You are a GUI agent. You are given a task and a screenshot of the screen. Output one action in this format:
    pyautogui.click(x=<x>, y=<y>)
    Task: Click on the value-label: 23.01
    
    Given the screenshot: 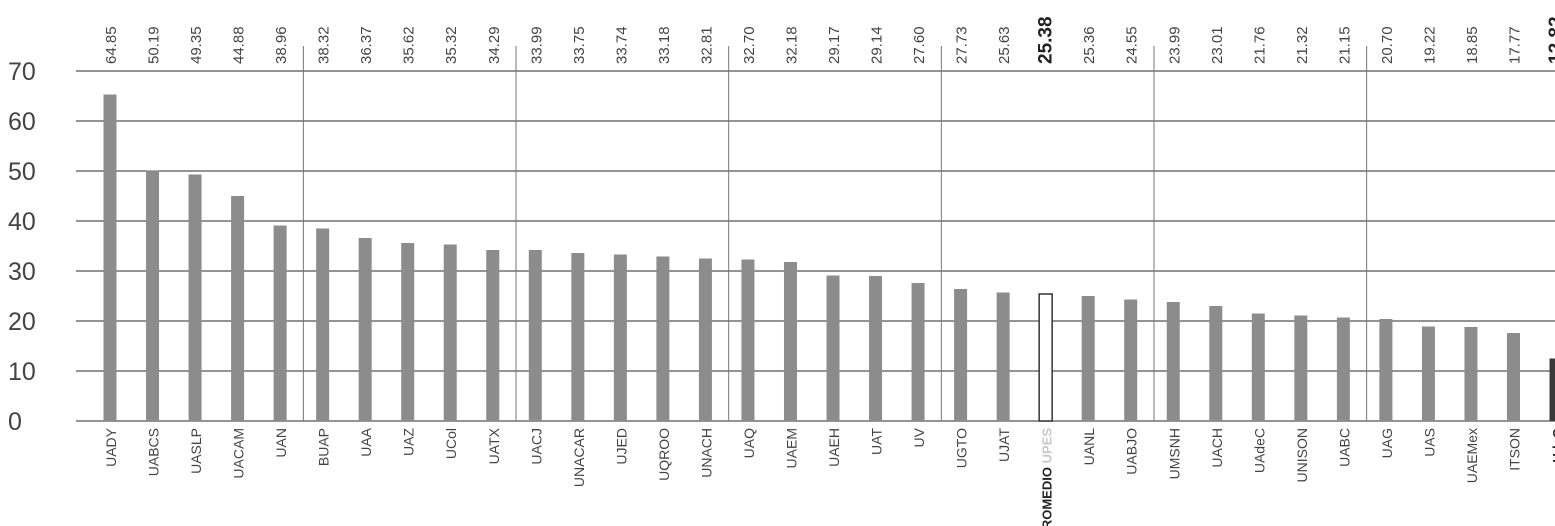 What is the action you would take?
    pyautogui.click(x=1217, y=45)
    